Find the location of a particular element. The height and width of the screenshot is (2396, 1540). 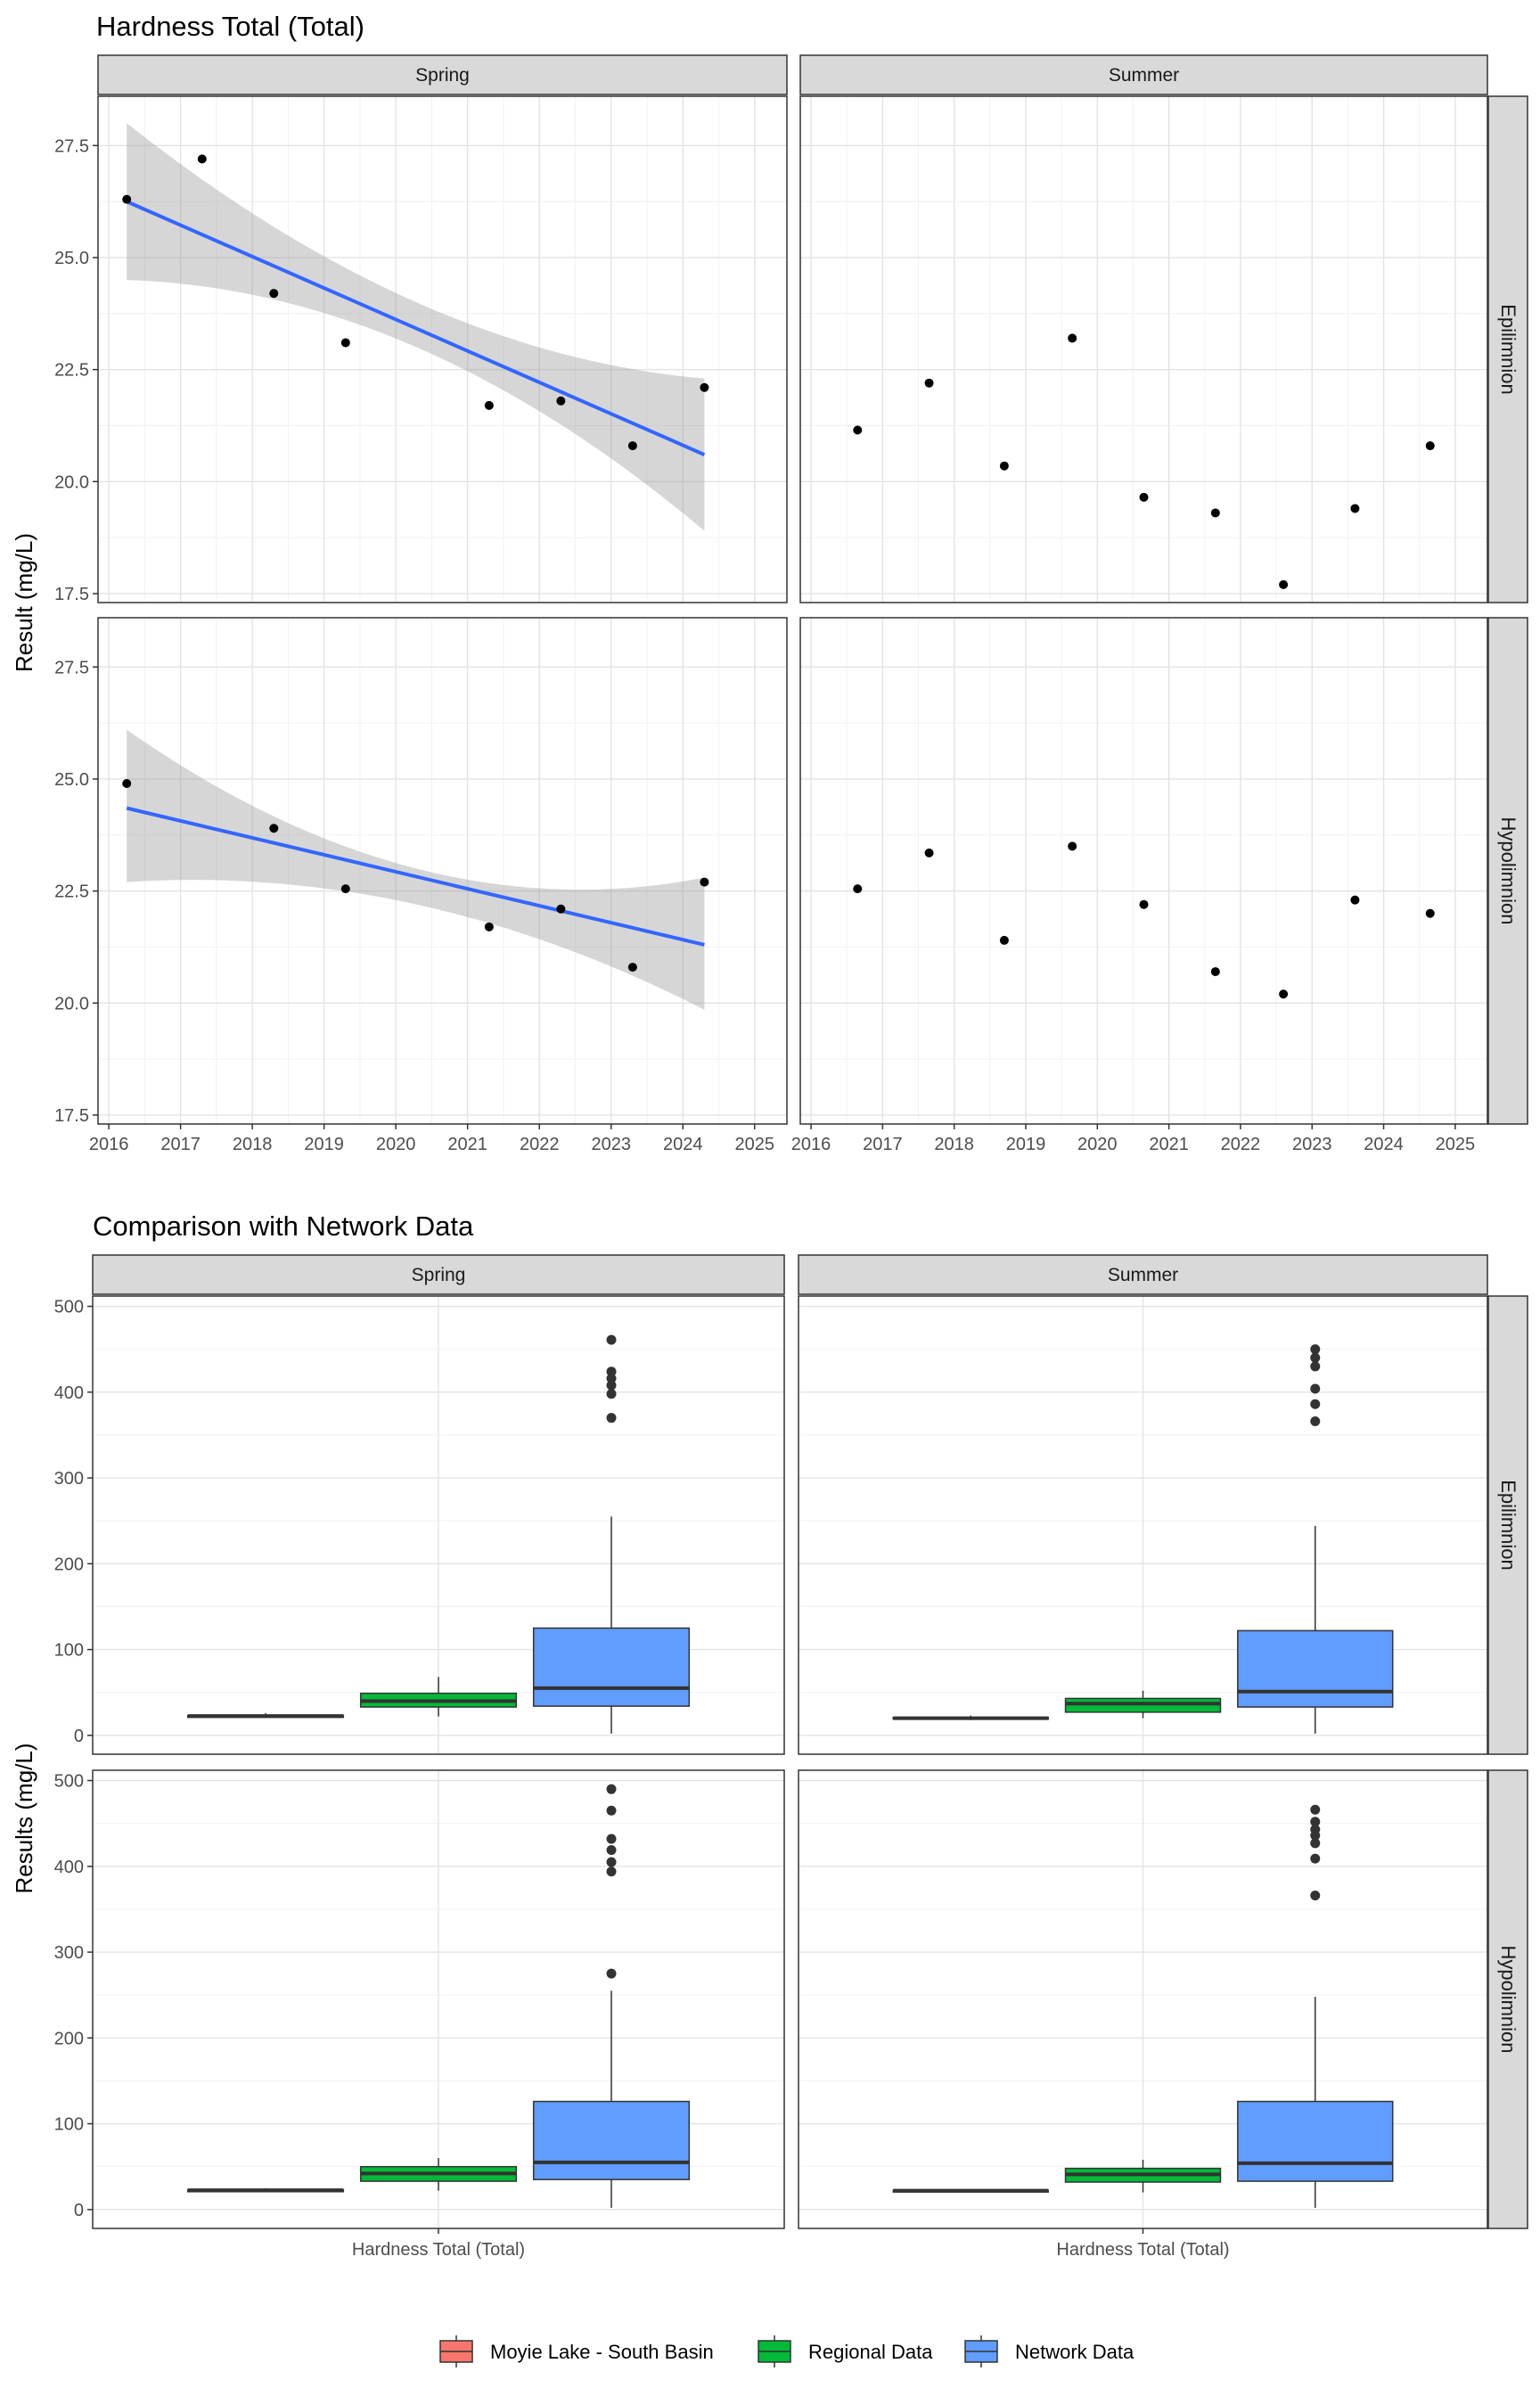

facet-strip-summer is located at coordinates (1143, 1274).